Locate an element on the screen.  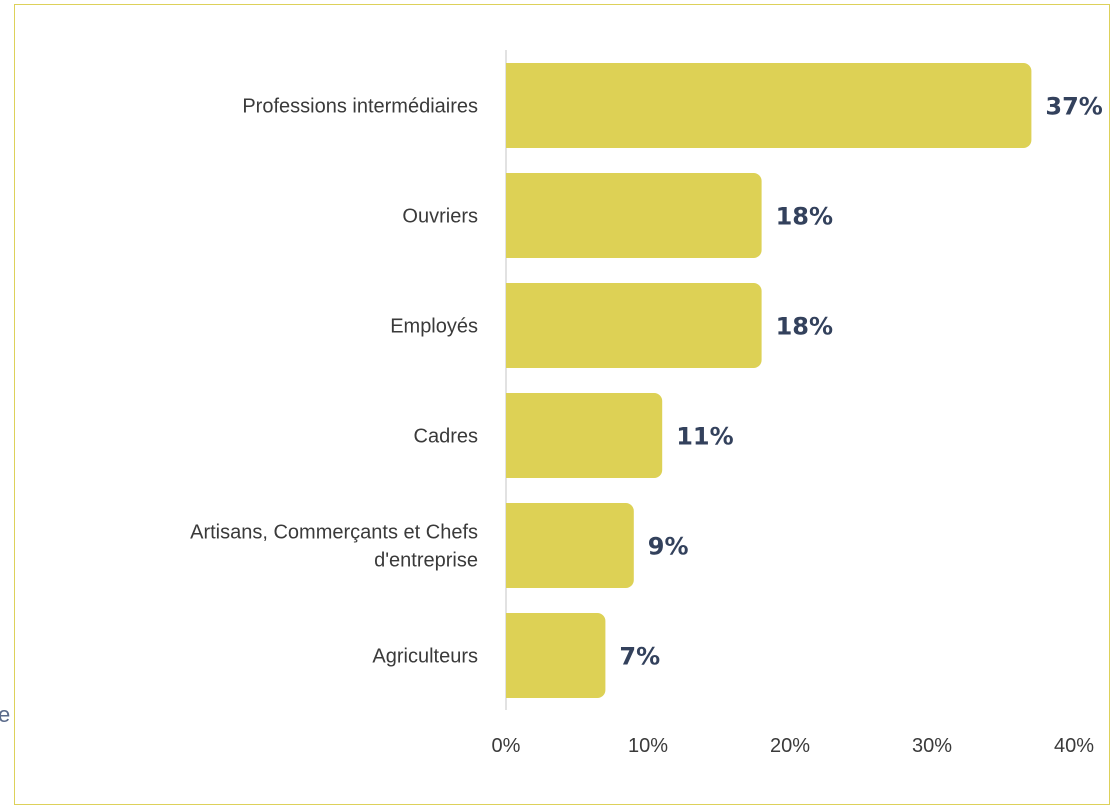
value-label-1: 18% is located at coordinates (804, 217).